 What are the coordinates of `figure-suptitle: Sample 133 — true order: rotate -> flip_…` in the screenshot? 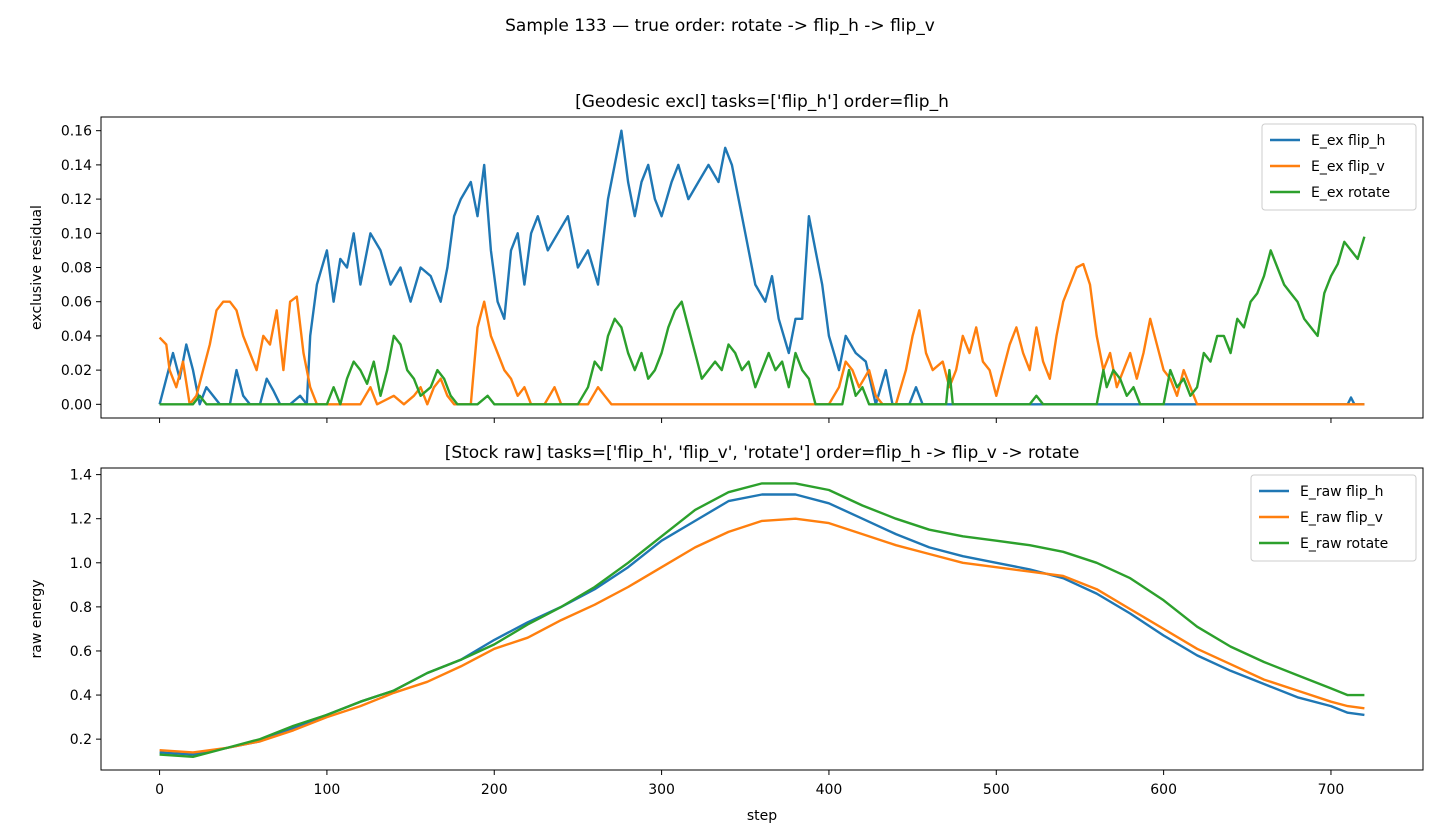 It's located at (720, 26).